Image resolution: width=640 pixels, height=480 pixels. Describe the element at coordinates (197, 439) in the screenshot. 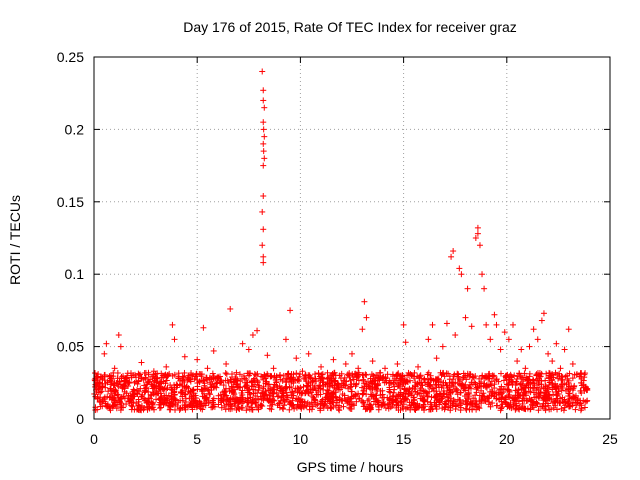

I see `x-tick-label: 5` at that location.